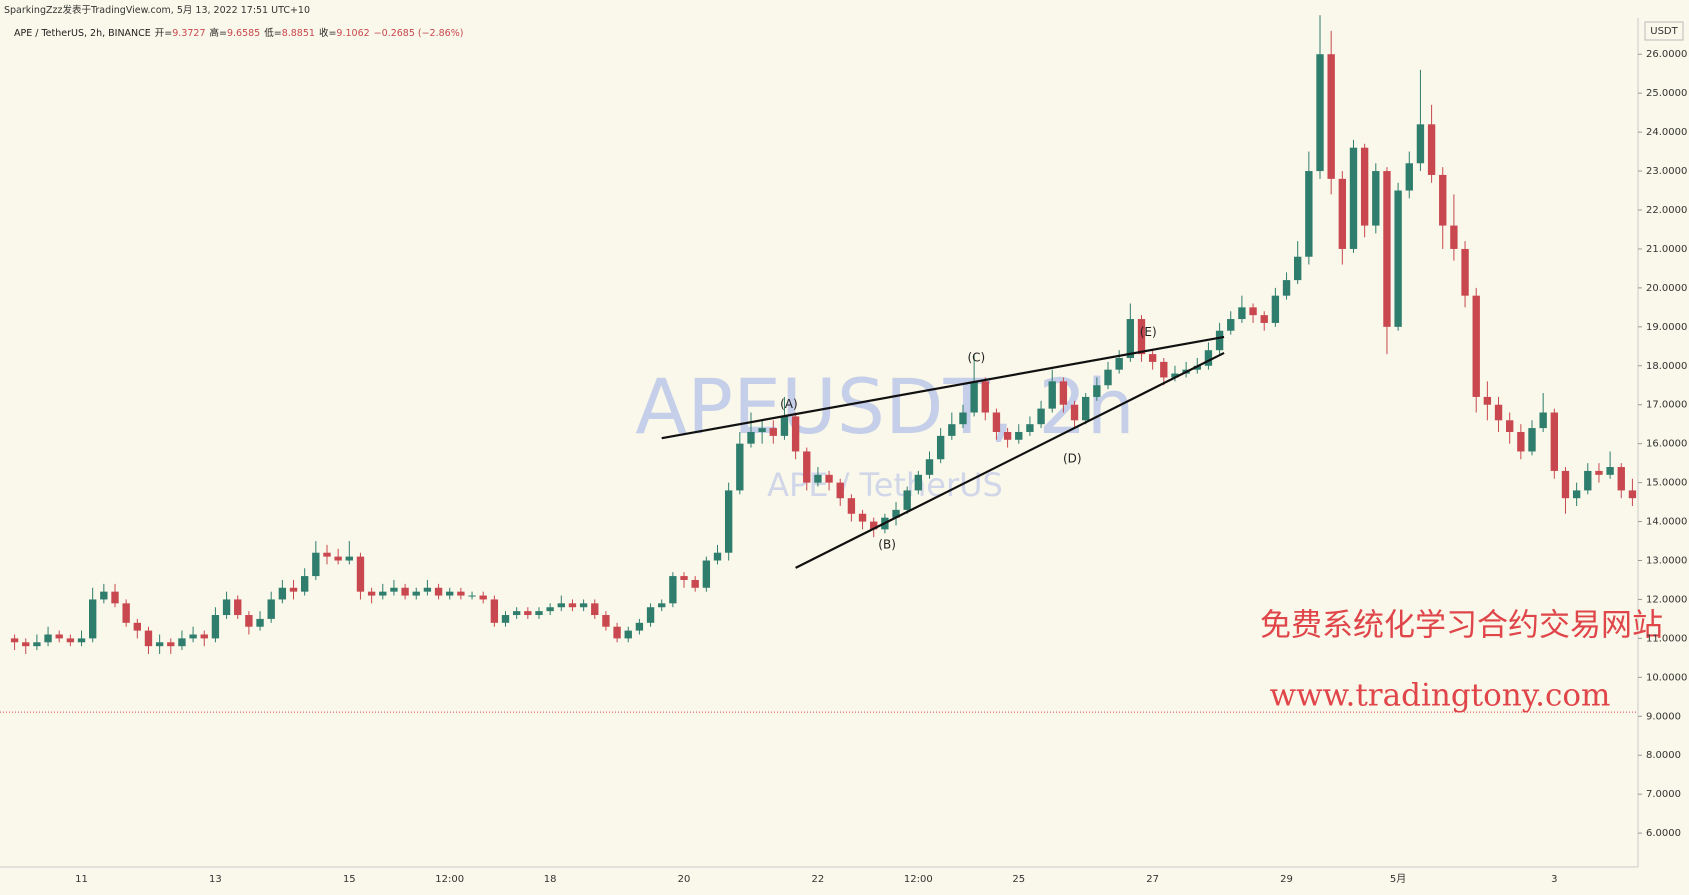 This screenshot has width=1689, height=895. I want to click on x-tick-label: 5月, so click(1398, 879).